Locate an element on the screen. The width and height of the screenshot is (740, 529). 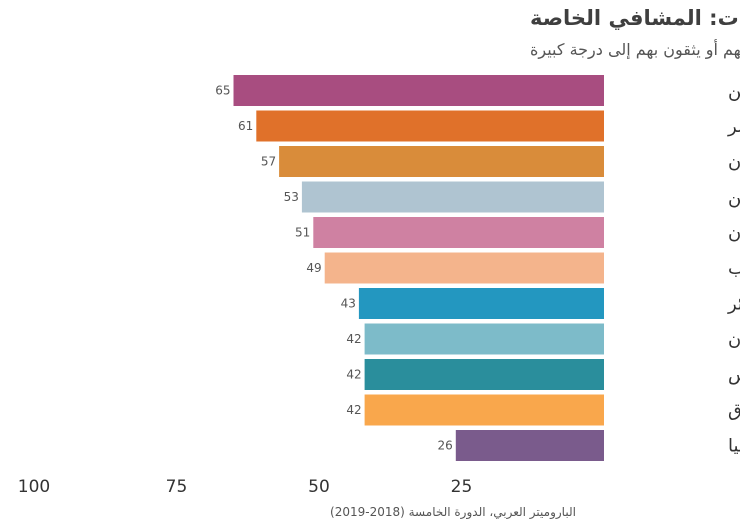
chart-title: الثقة بالمؤسسات: المشافي الخاصة is located at coordinates (635, 18).